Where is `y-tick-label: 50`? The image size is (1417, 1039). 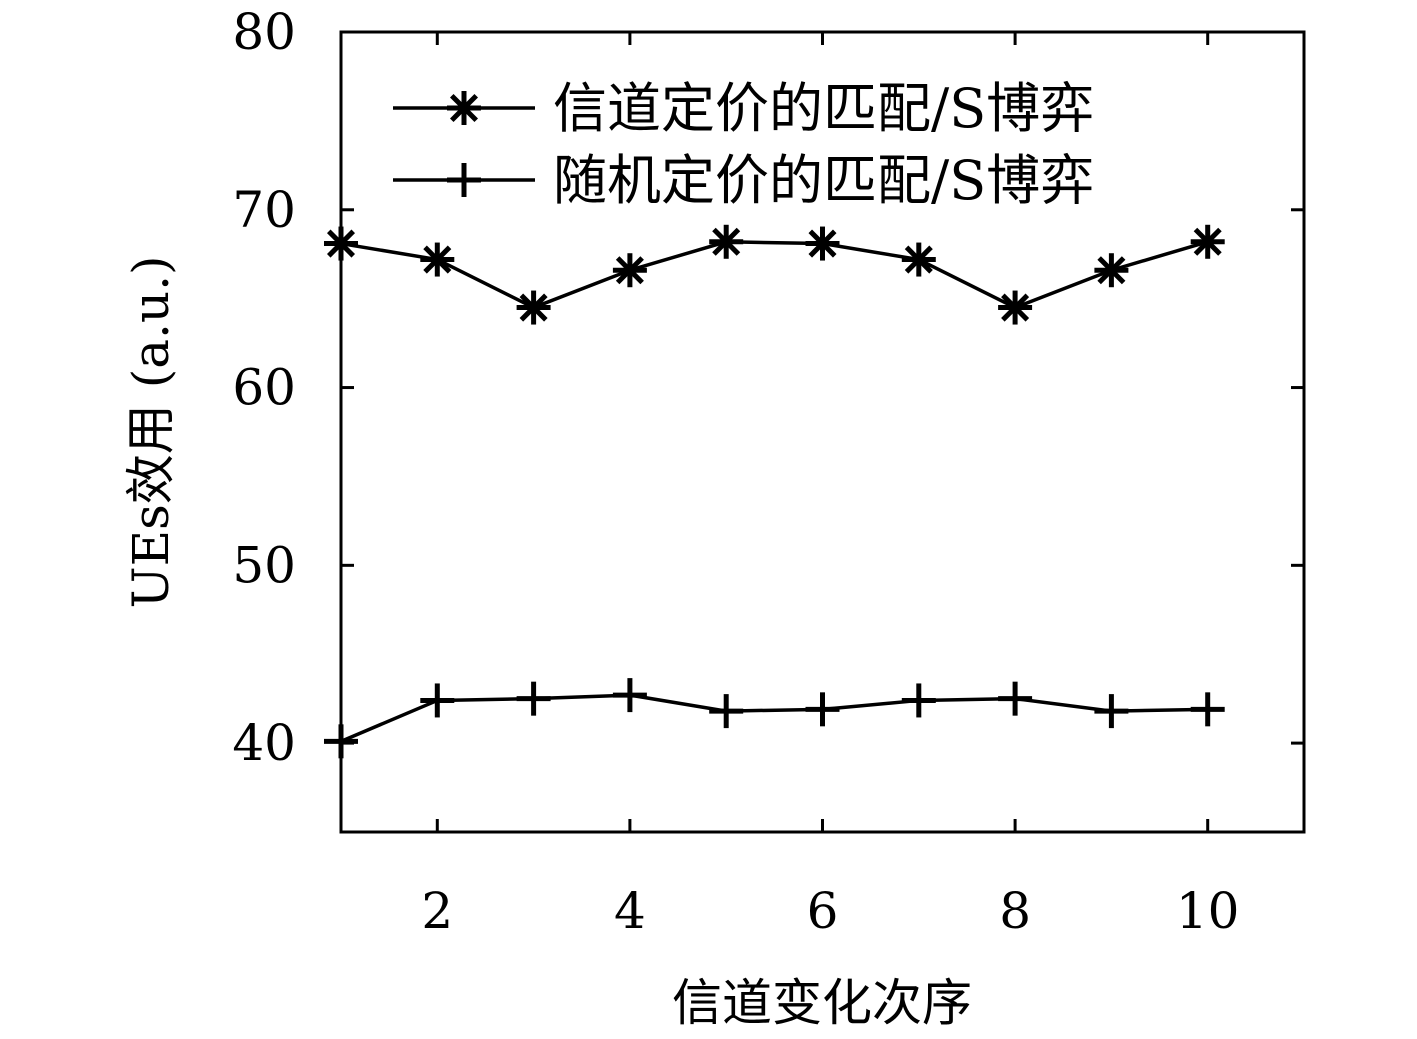 y-tick-label: 50 is located at coordinates (264, 565).